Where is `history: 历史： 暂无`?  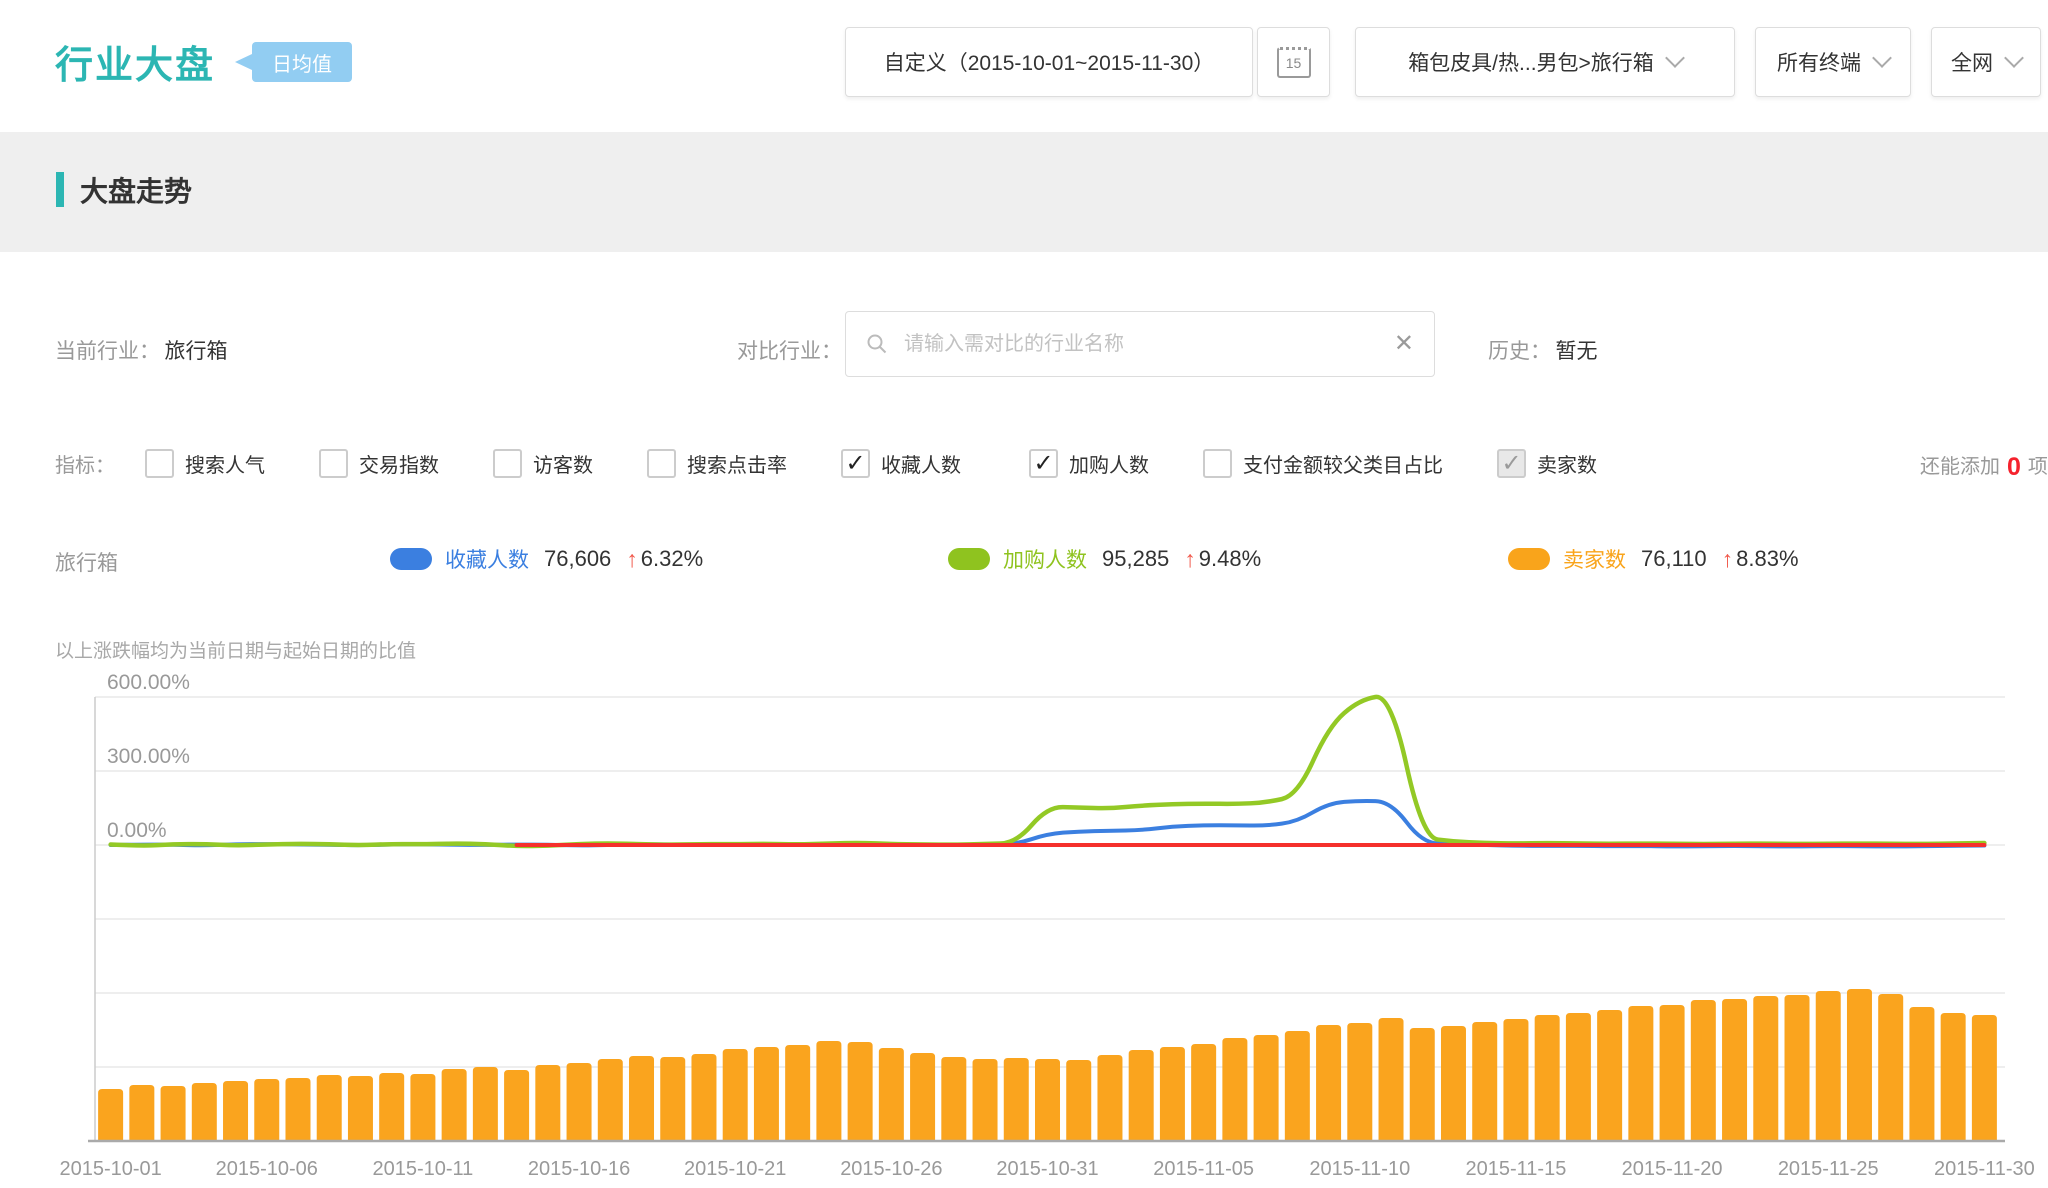
history: 历史： 暂无 is located at coordinates (1542, 350).